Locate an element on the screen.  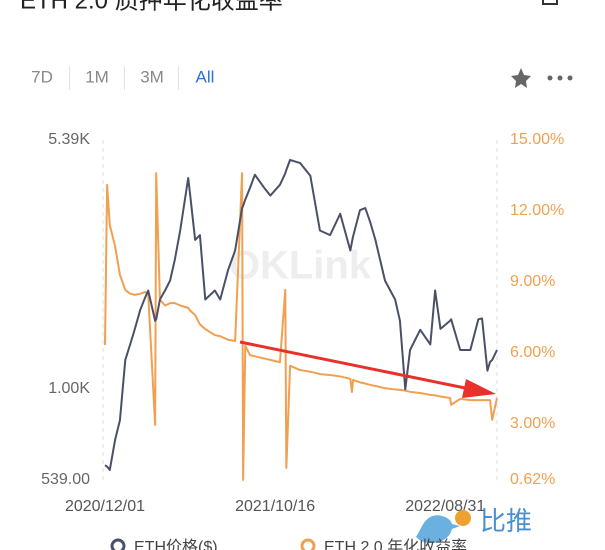
x-tick-label: 2020/12/01 is located at coordinates (105, 506).